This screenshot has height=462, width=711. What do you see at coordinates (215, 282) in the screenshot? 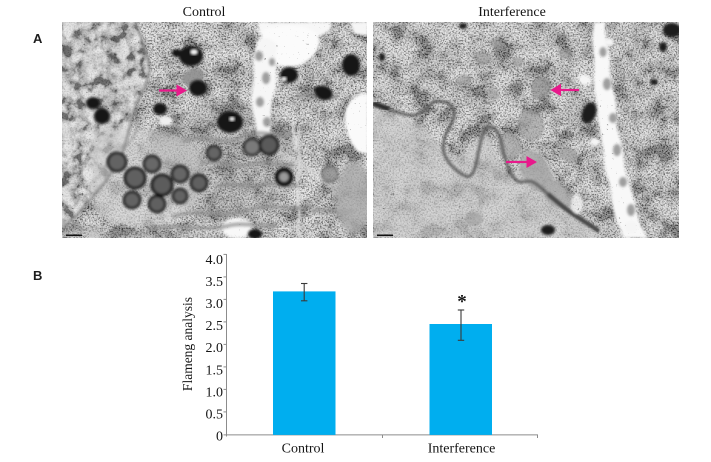
I see `svg-text: 3.5` at bounding box center [215, 282].